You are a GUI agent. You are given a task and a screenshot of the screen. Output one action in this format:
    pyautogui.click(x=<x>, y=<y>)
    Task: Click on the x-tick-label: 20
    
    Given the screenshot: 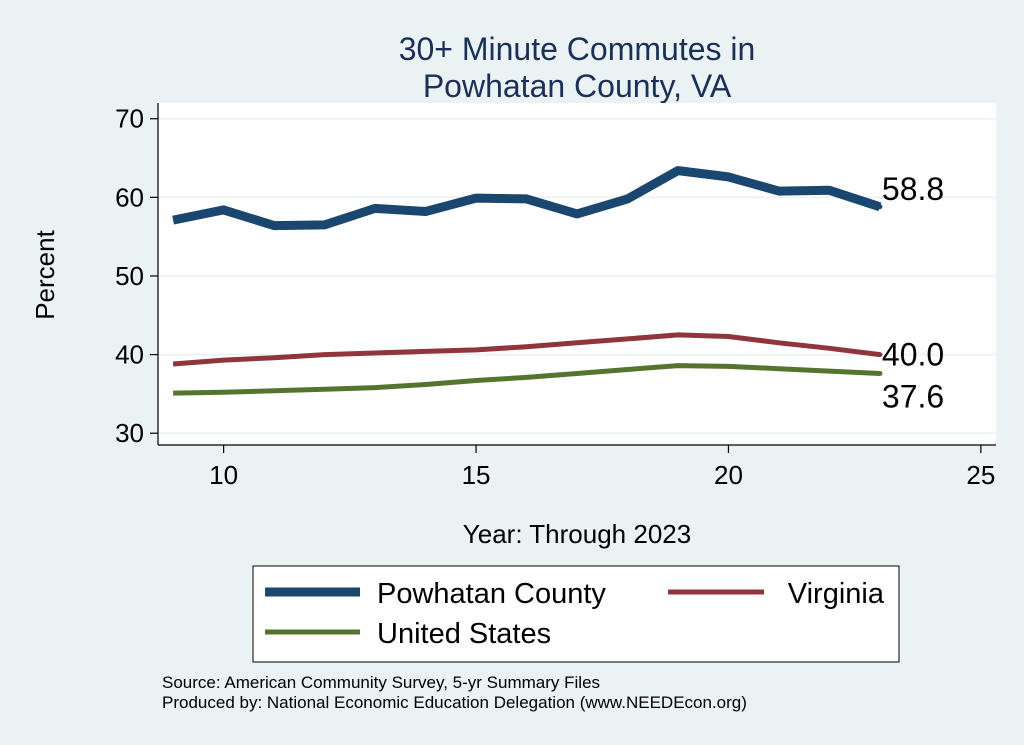 What is the action you would take?
    pyautogui.click(x=728, y=475)
    